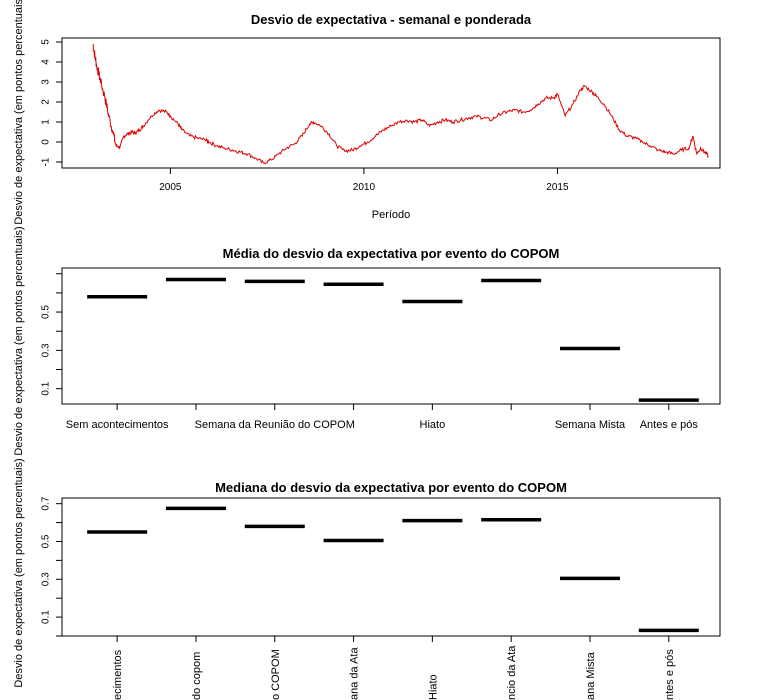 The width and height of the screenshot is (759, 700). I want to click on chart3-ytick-label: 0.7, so click(46, 503).